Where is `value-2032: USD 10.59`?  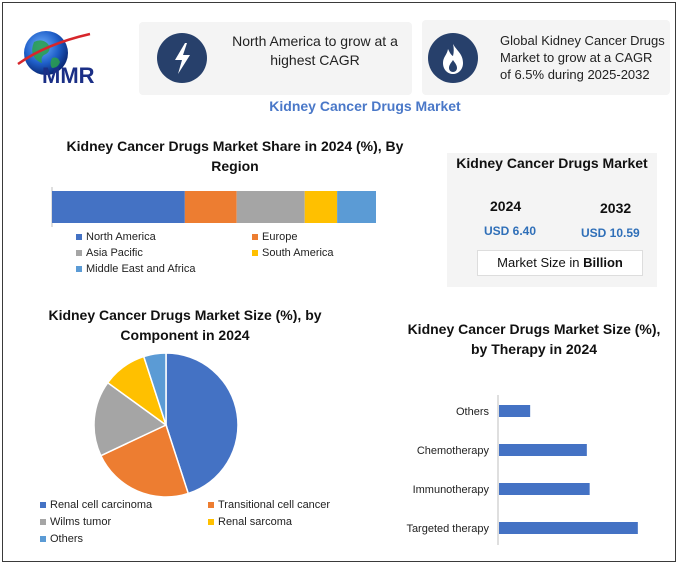 value-2032: USD 10.59 is located at coordinates (610, 233).